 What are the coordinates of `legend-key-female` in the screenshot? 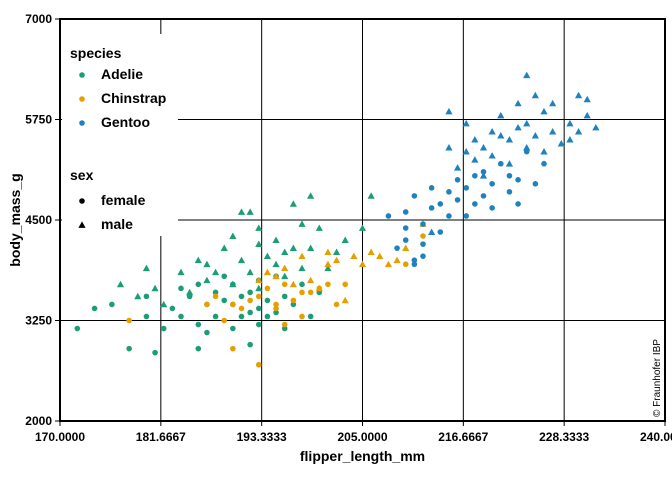 It's located at (82, 201).